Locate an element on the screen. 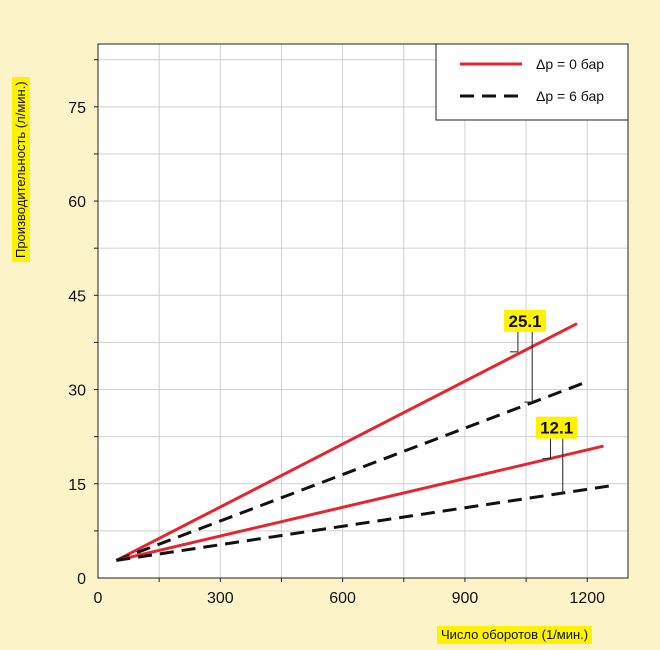 The width and height of the screenshot is (660, 650). annotations: 25.1 12.1 is located at coordinates (541, 401).